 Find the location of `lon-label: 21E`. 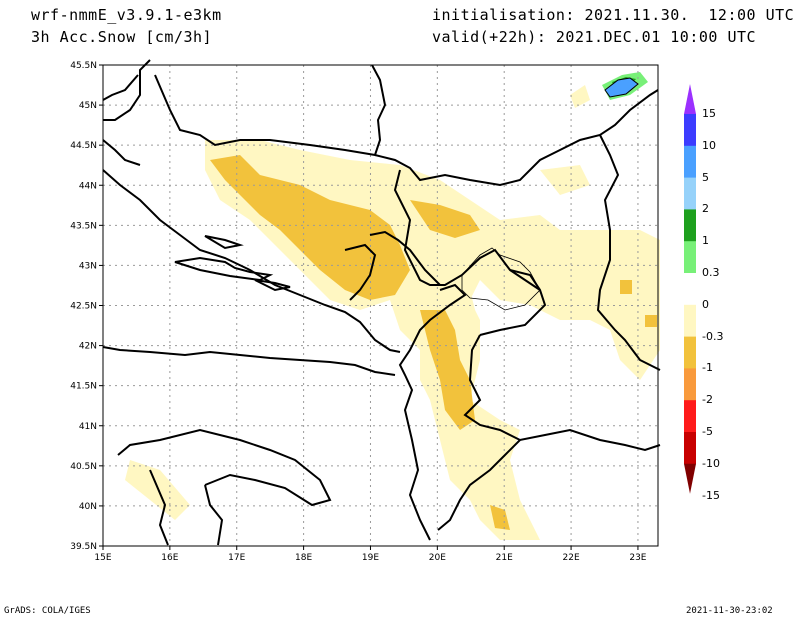

lon-label: 21E is located at coordinates (504, 558).